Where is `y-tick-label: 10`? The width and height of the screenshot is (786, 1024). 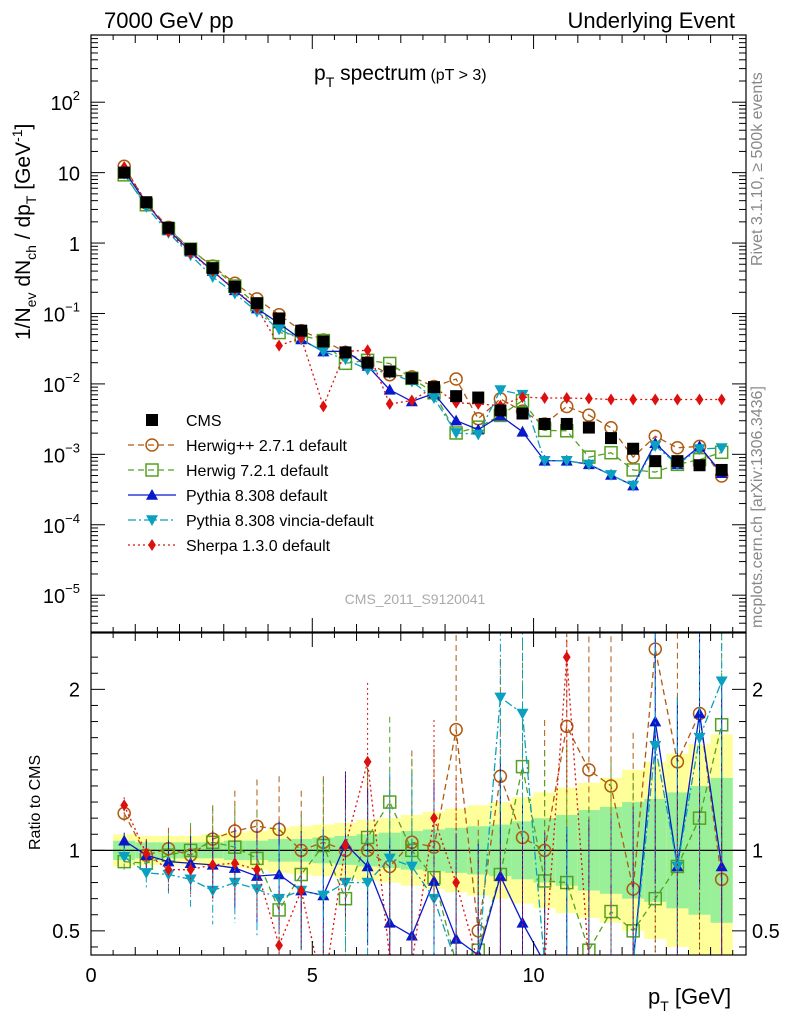 y-tick-label: 10 is located at coordinates (69, 175).